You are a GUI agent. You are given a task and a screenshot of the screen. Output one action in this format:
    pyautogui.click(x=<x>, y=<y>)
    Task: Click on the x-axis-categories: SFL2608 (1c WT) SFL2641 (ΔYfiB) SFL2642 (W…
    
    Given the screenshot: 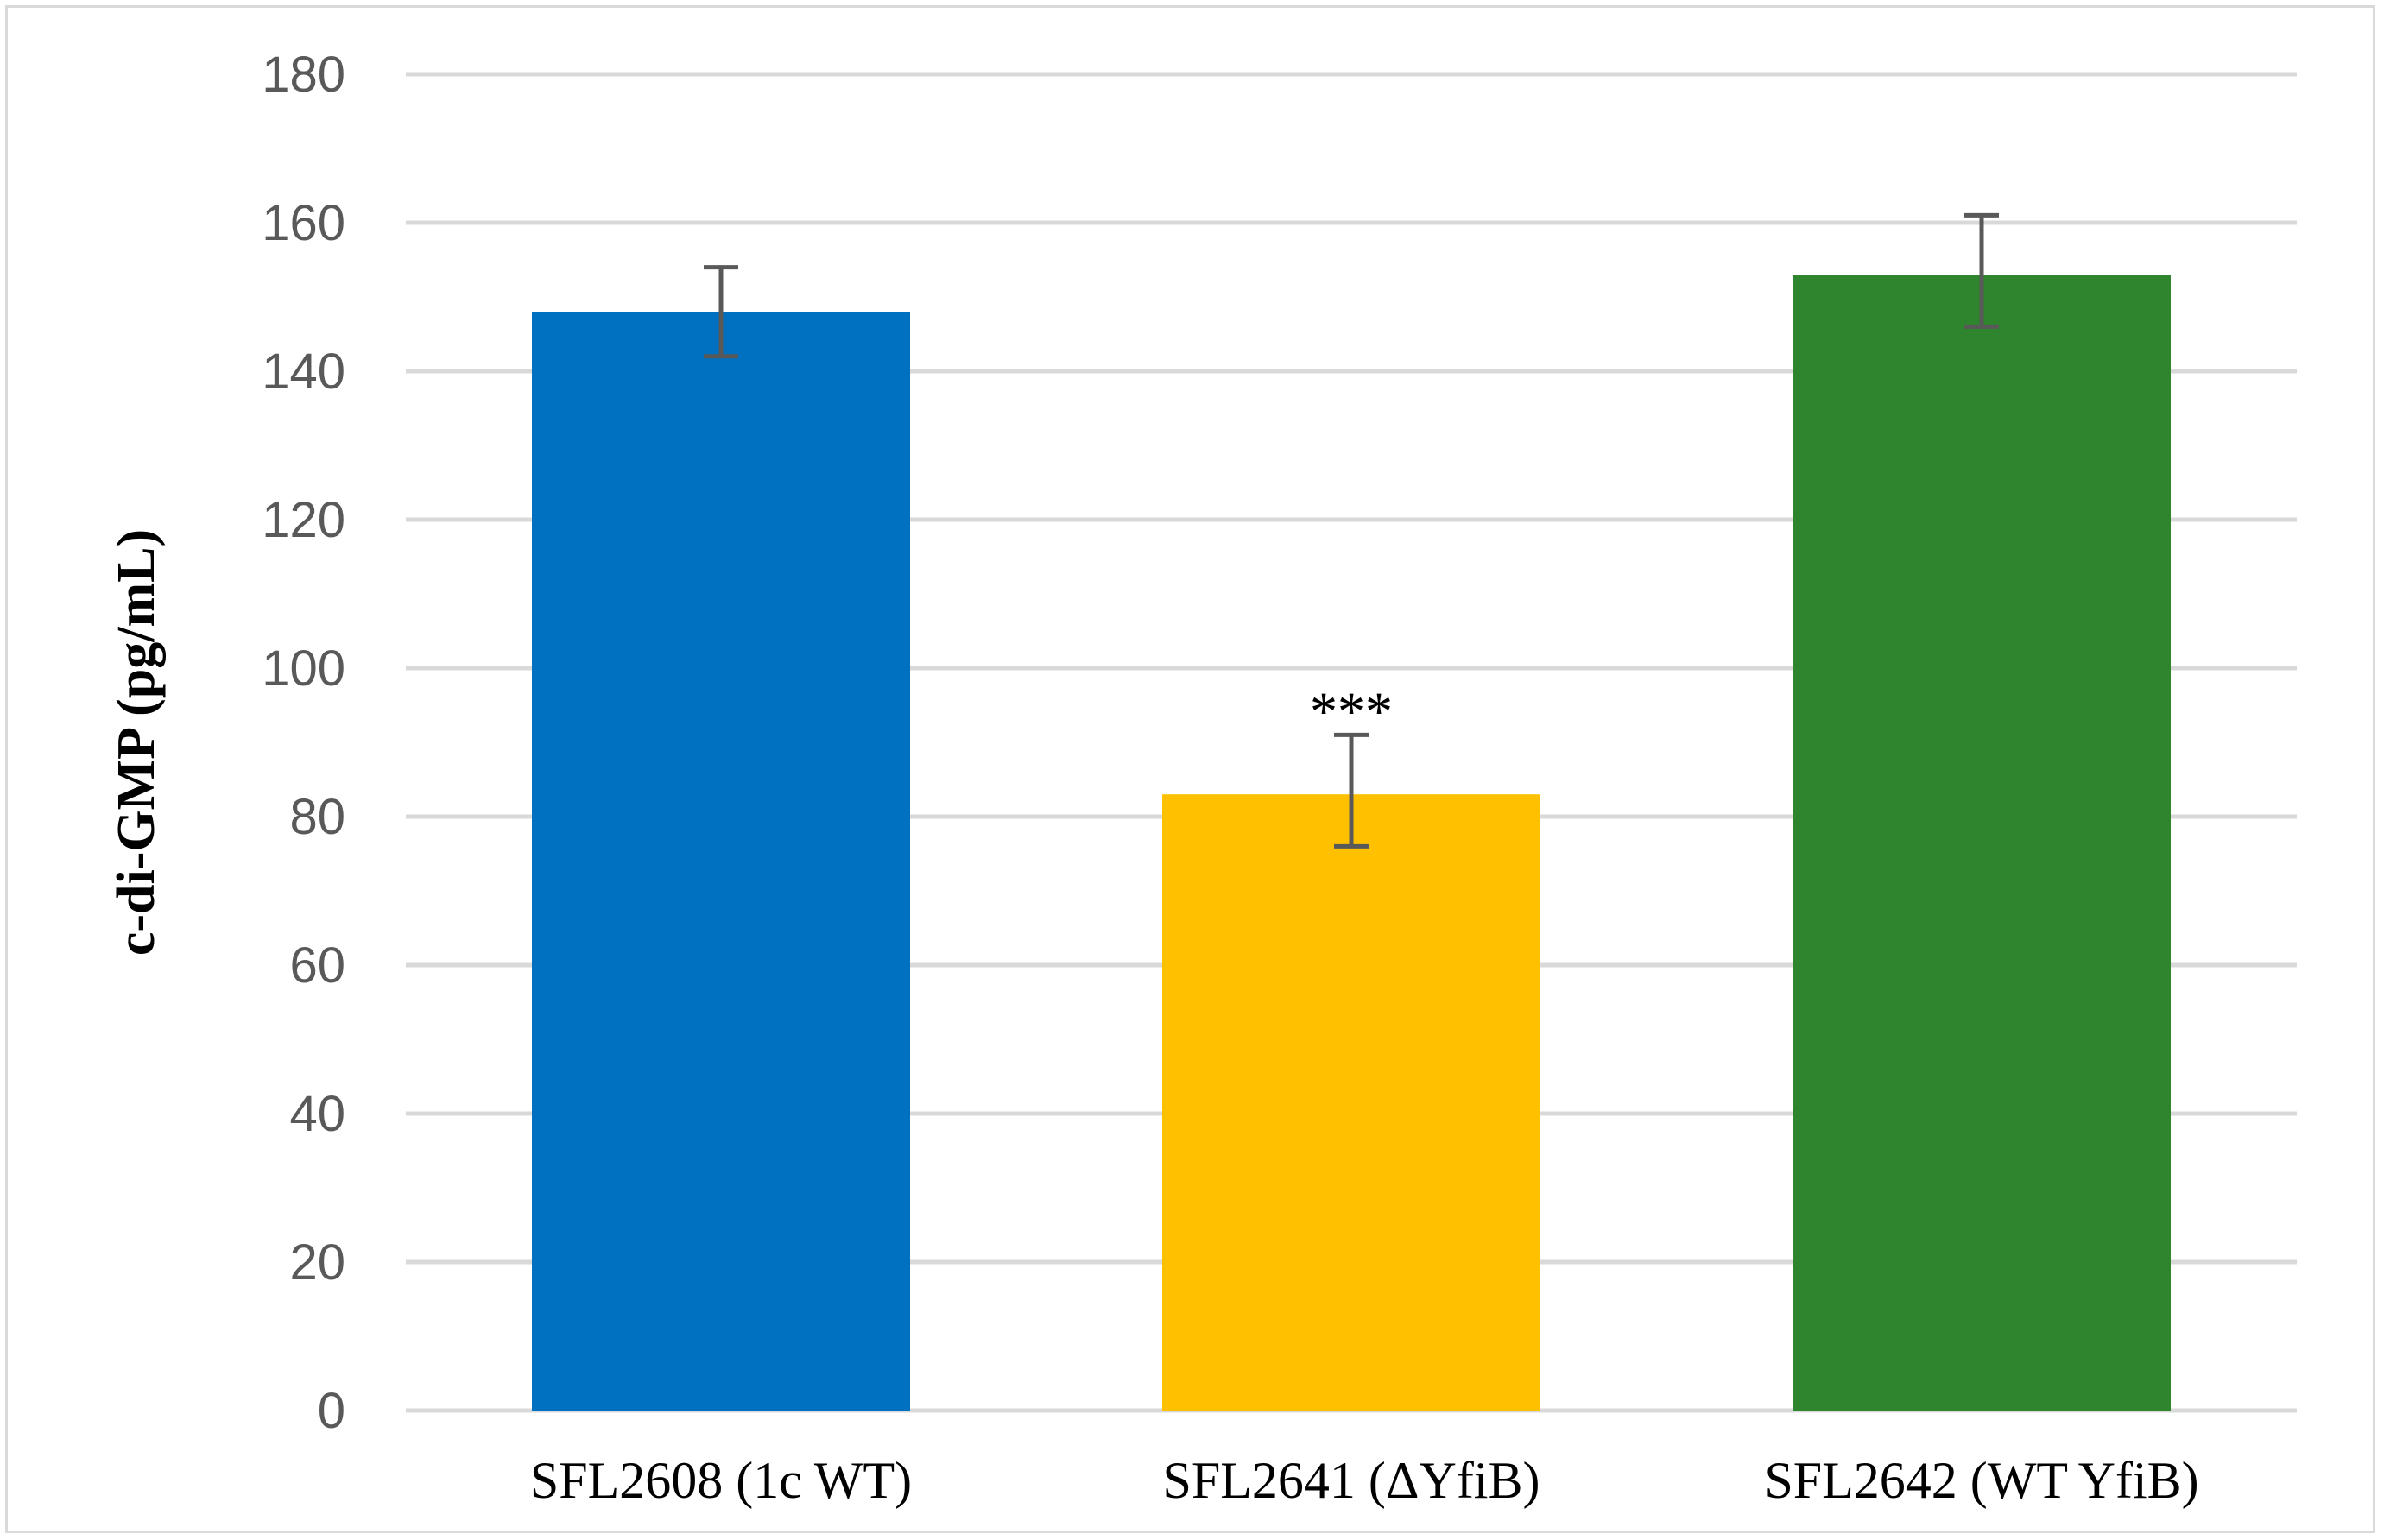 What is the action you would take?
    pyautogui.click(x=1364, y=1480)
    